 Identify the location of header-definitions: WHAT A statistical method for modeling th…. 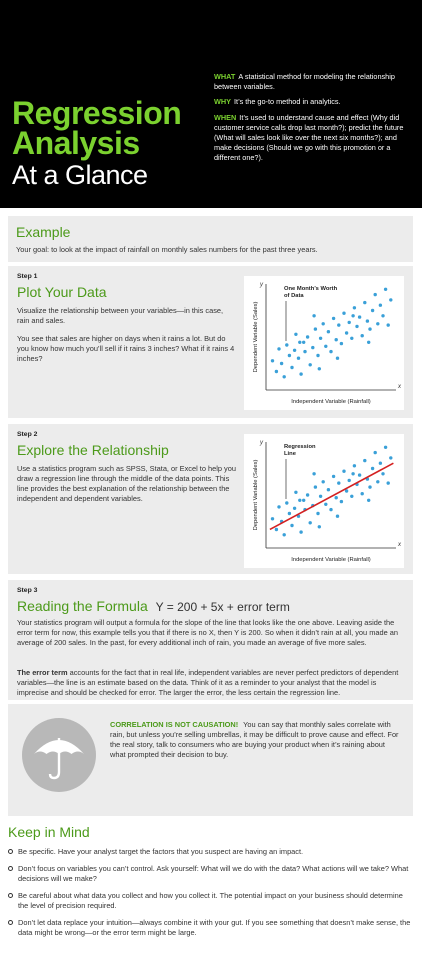
(314, 120).